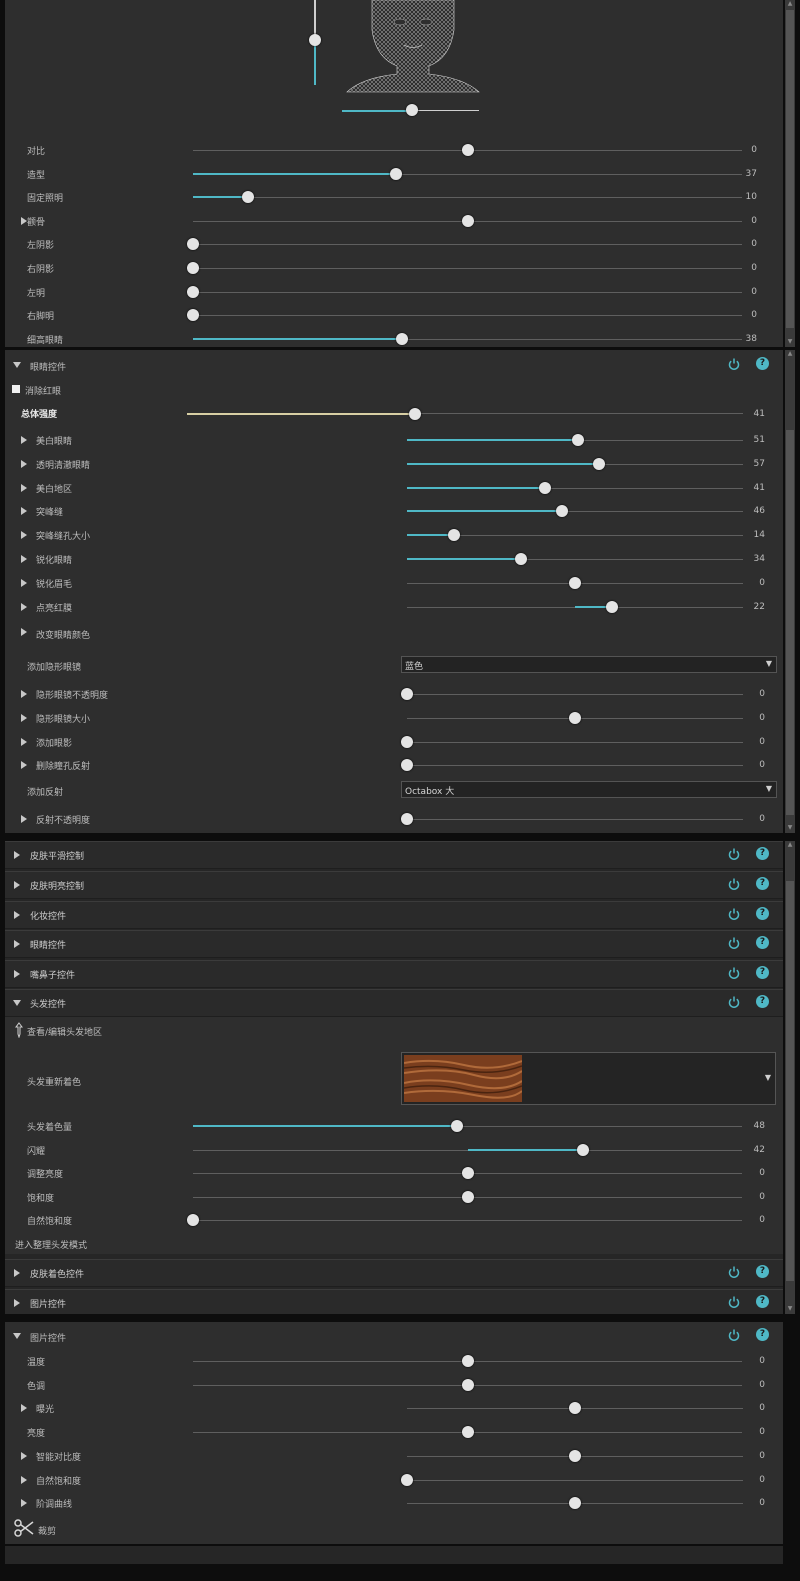 The width and height of the screenshot is (800, 1581). I want to click on view-edit-hair-label: 查看/编辑头发地区, so click(65, 1033).